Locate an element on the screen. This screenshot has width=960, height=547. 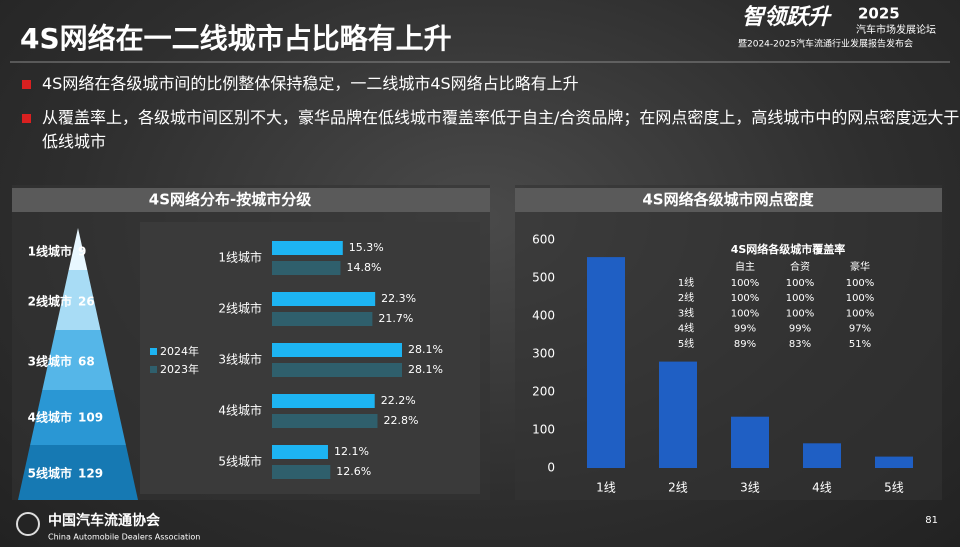
pyramid-label: 1线城市 is located at coordinates (50, 251).